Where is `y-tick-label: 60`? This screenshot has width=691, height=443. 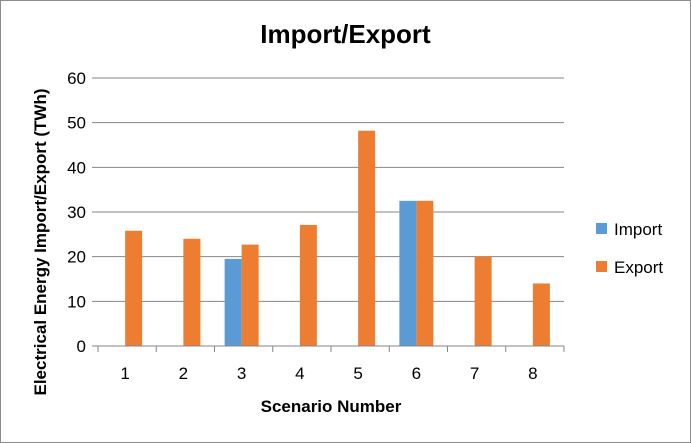
y-tick-label: 60 is located at coordinates (76, 78).